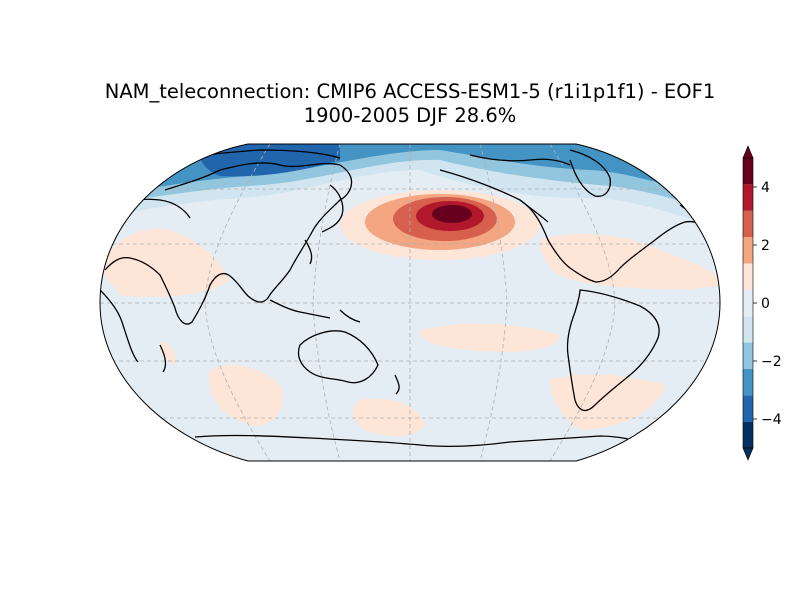 The width and height of the screenshot is (800, 600). Describe the element at coordinates (308, 252) in the screenshot. I see `coast-japan` at that location.